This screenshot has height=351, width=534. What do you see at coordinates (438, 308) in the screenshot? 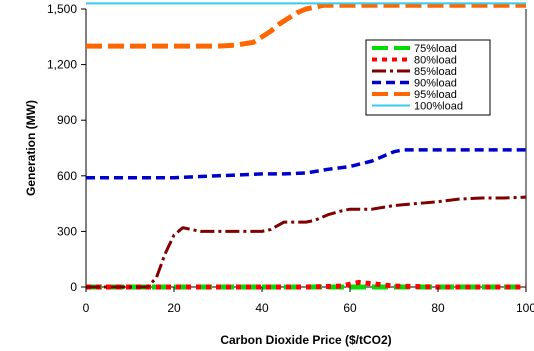
I see `x-tick-label: 80` at bounding box center [438, 308].